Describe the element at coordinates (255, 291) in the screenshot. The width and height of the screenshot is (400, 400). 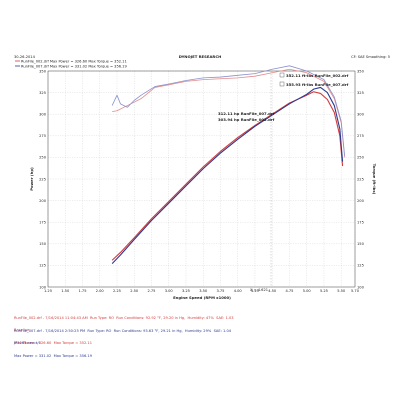
I see `x-tick-label: 4.25` at that location.